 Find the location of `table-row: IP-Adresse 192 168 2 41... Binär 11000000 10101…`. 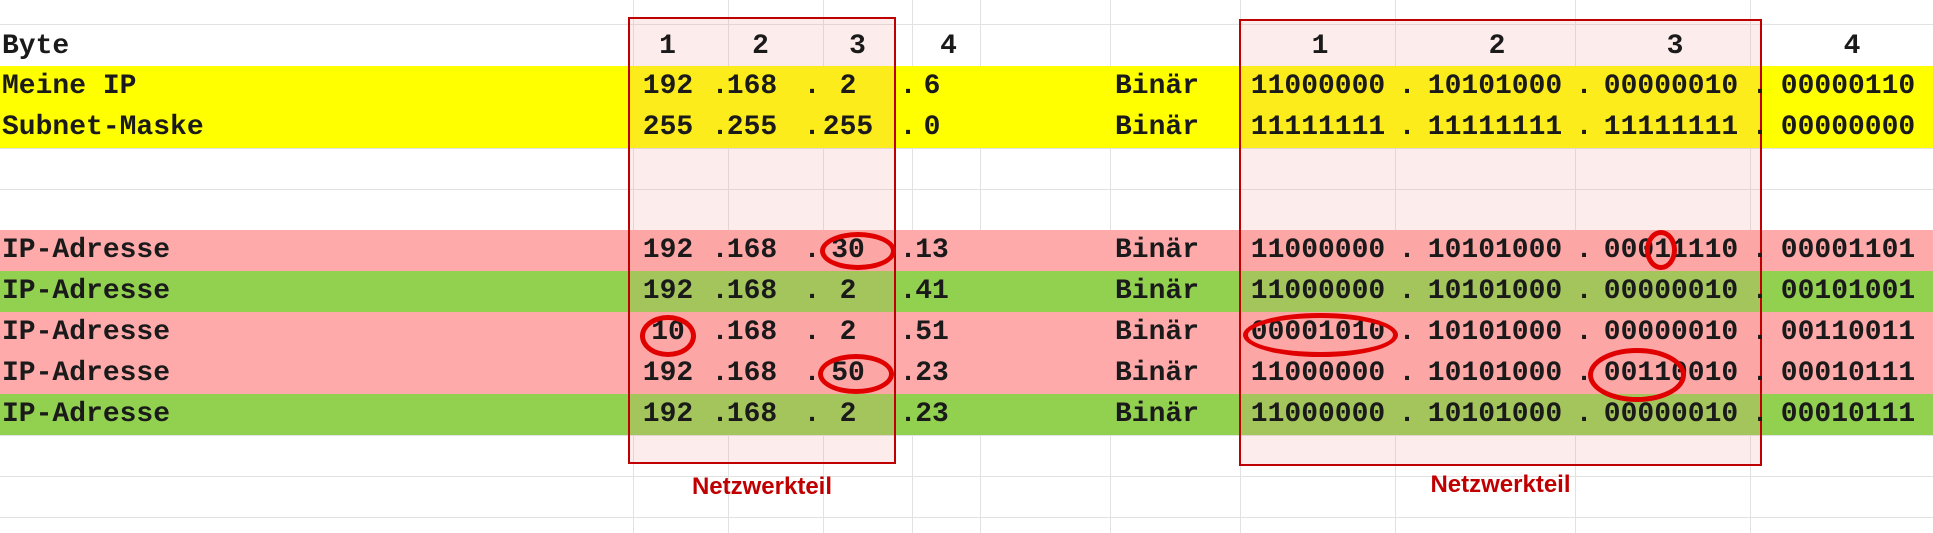

table-row: IP-Adresse 192 168 2 41... Binär 11000000 10101… is located at coordinates (966, 291).